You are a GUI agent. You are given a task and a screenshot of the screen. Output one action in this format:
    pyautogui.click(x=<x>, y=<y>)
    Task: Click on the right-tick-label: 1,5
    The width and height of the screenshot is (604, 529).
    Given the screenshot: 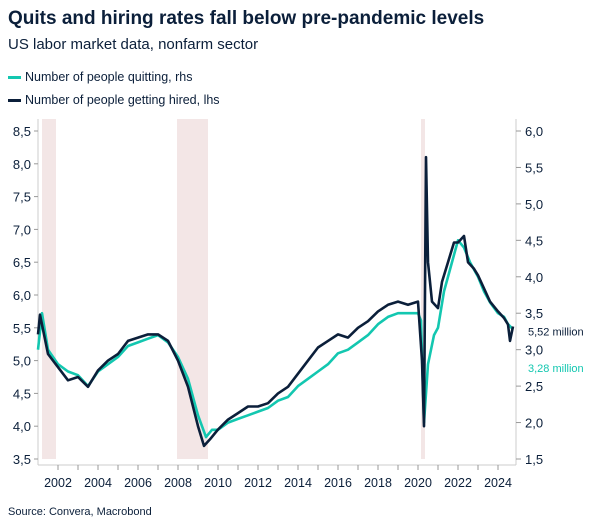 What is the action you would take?
    pyautogui.click(x=534, y=459)
    